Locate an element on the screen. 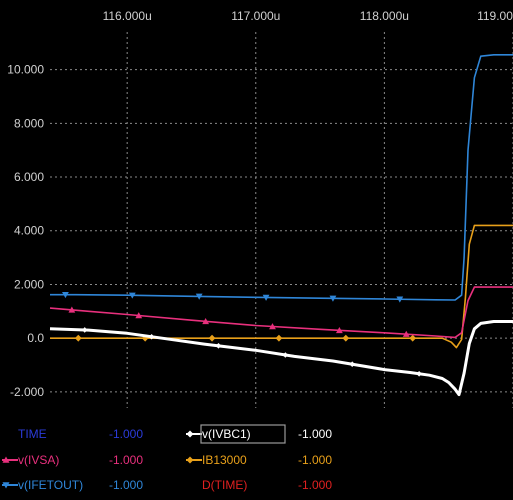 This screenshot has height=500, width=513. legend-label-time: TIME is located at coordinates (32, 434).